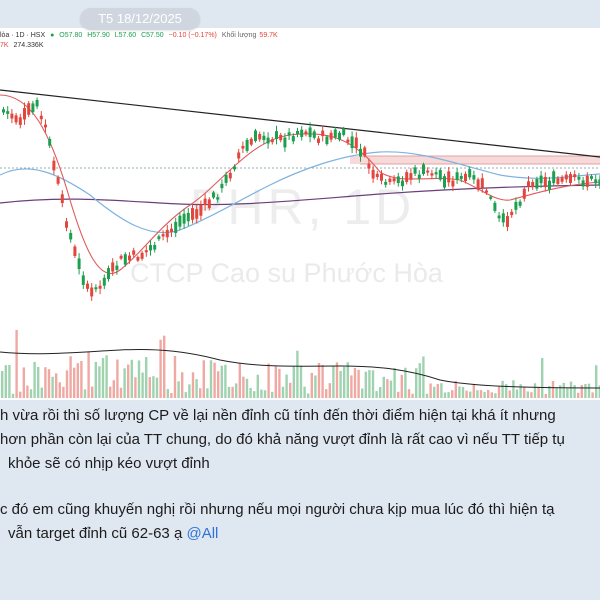 This screenshot has height=600, width=600. I want to click on legend-high: H57.90, so click(98, 35).